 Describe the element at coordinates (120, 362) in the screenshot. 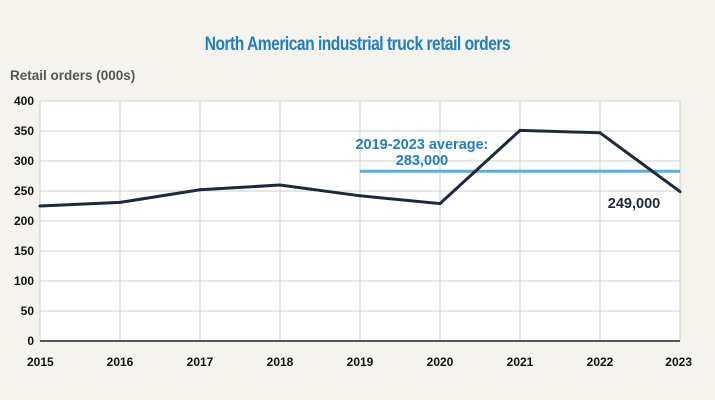

I see `x-tick-2016: 2016` at that location.